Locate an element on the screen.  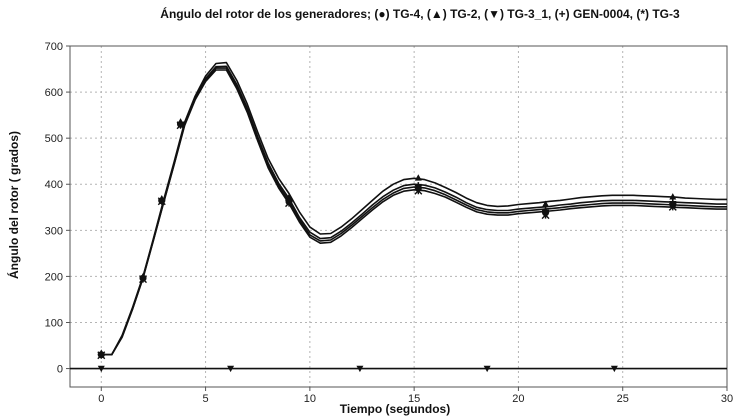
y-tick-label: 0 is located at coordinates (60, 370).